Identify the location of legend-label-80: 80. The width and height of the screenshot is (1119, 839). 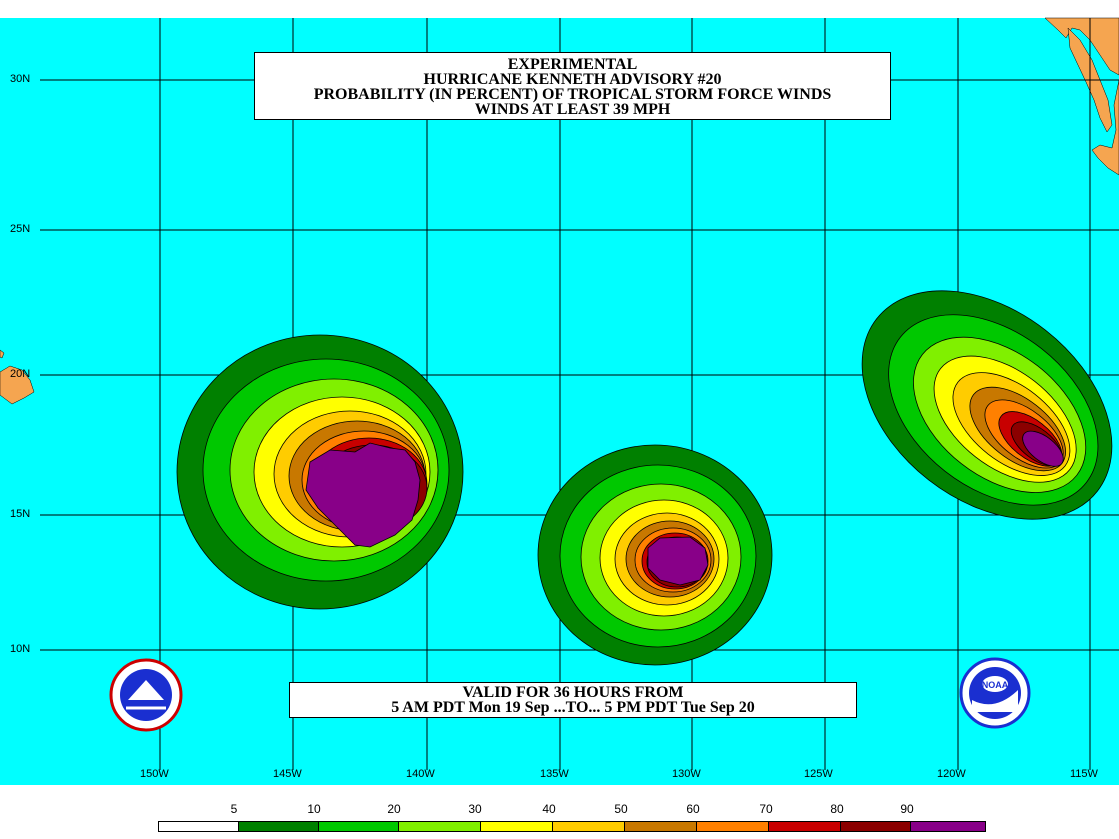
(837, 809).